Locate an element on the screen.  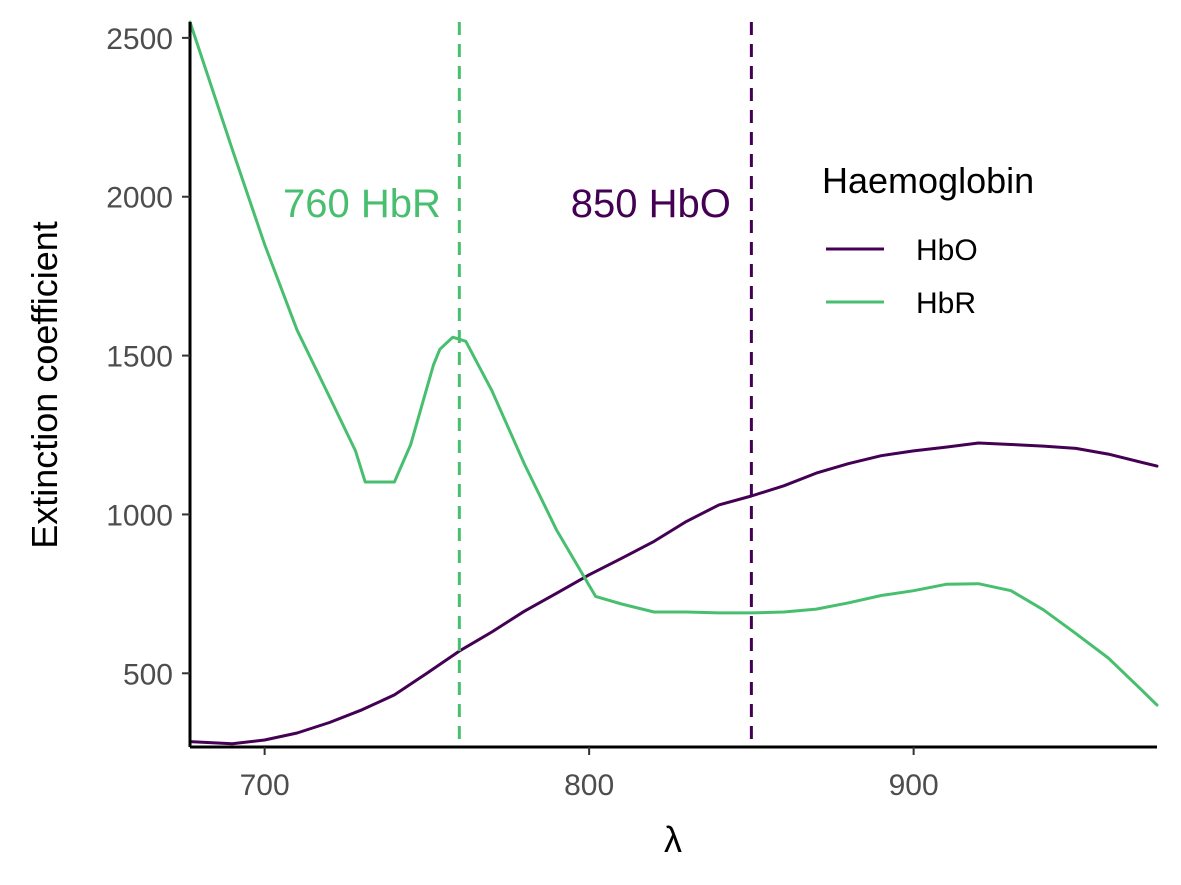
y-tick-label-500: 500 is located at coordinates (148, 674).